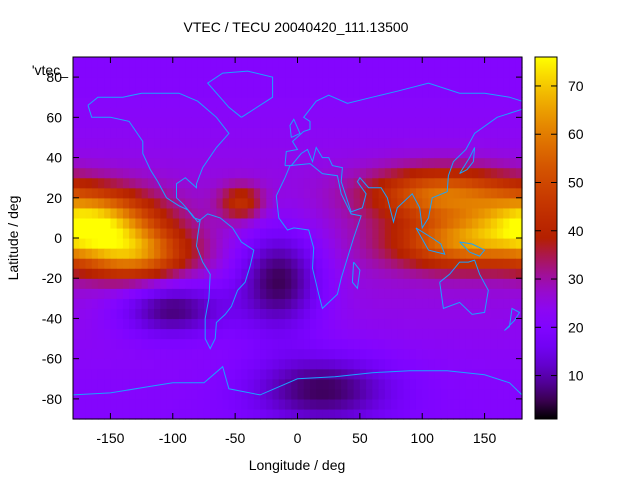  What do you see at coordinates (225, 281) in the screenshot?
I see `coastline` at bounding box center [225, 281].